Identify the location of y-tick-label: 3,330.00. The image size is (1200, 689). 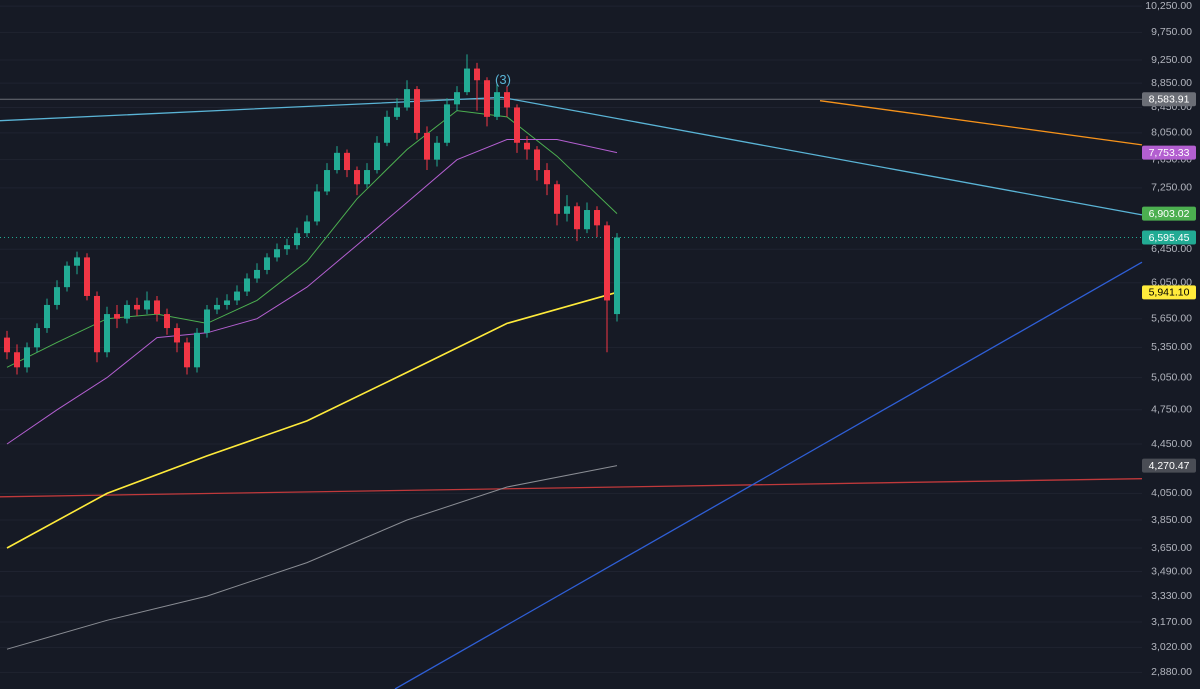
(1171, 596).